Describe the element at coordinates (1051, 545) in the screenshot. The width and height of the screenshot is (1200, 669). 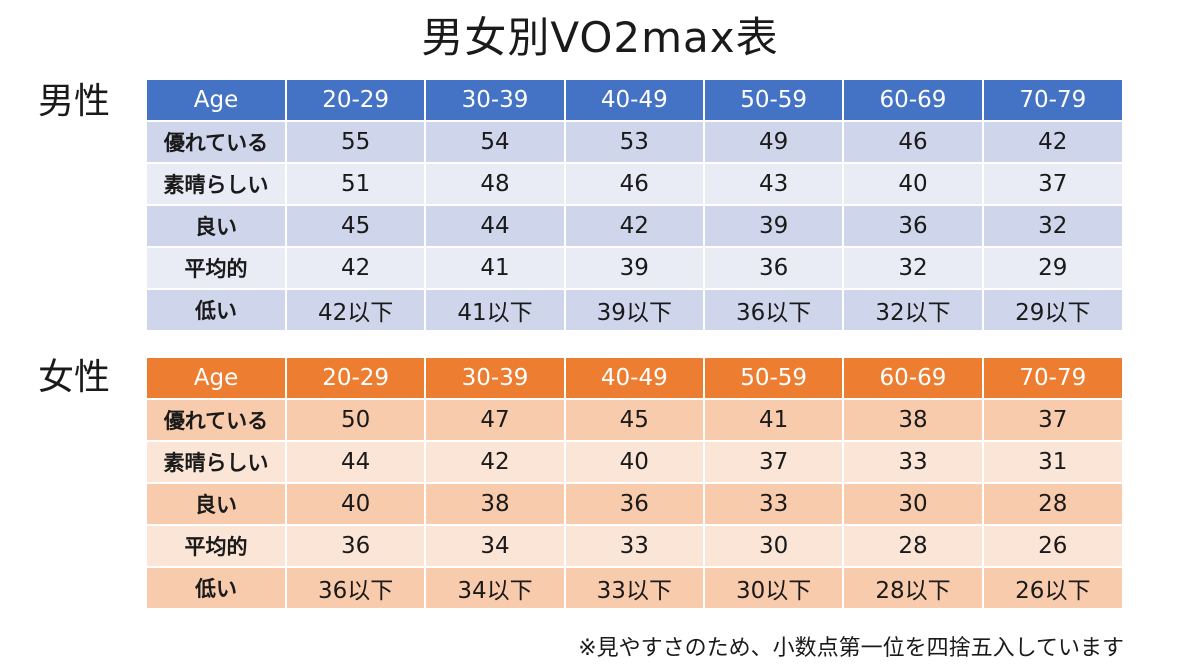
I see `vo2max-value: 26` at that location.